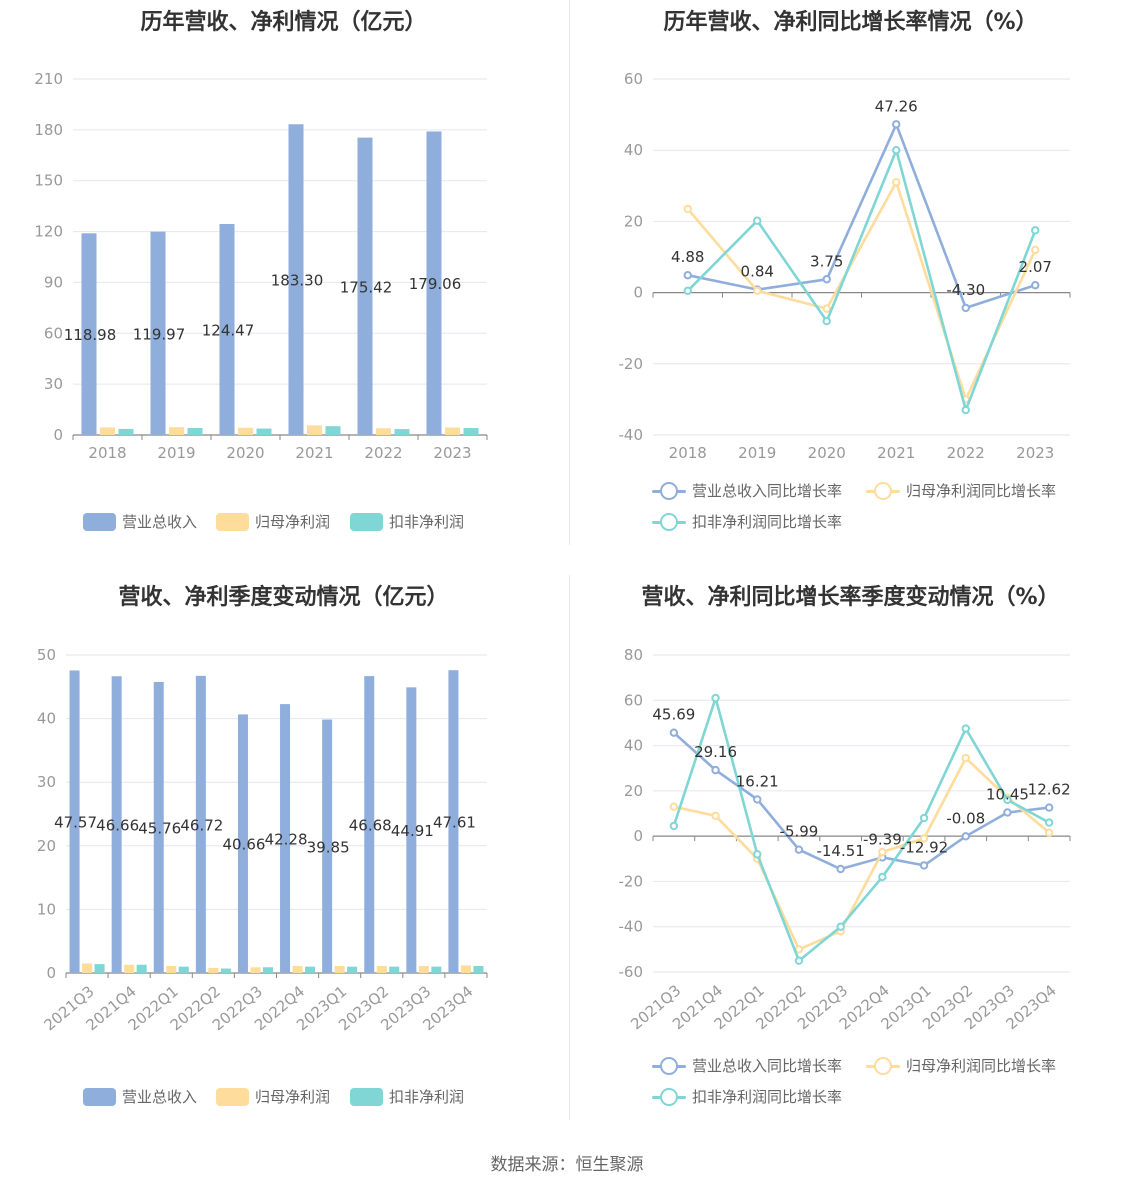 This screenshot has width=1134, height=1188. I want to click on x-tick-label: 2018, so click(107, 453).